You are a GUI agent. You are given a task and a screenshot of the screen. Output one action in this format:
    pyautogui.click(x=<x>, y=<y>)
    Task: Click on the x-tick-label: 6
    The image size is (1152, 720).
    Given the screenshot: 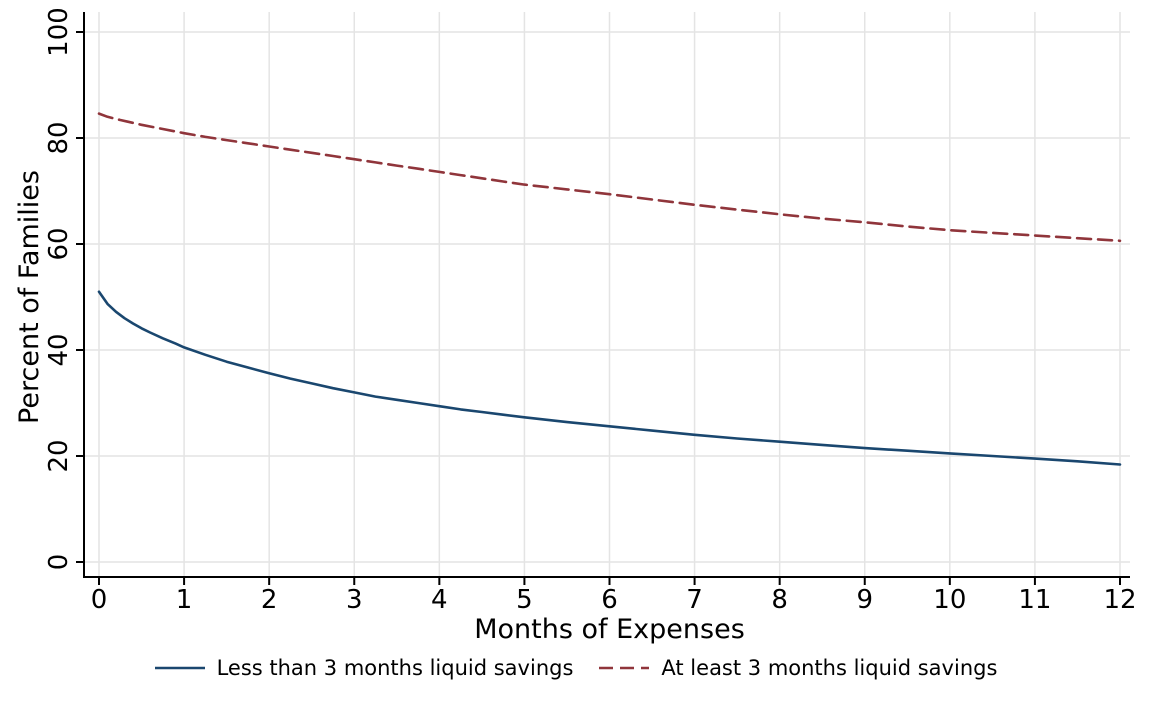 What is the action you would take?
    pyautogui.click(x=609, y=600)
    